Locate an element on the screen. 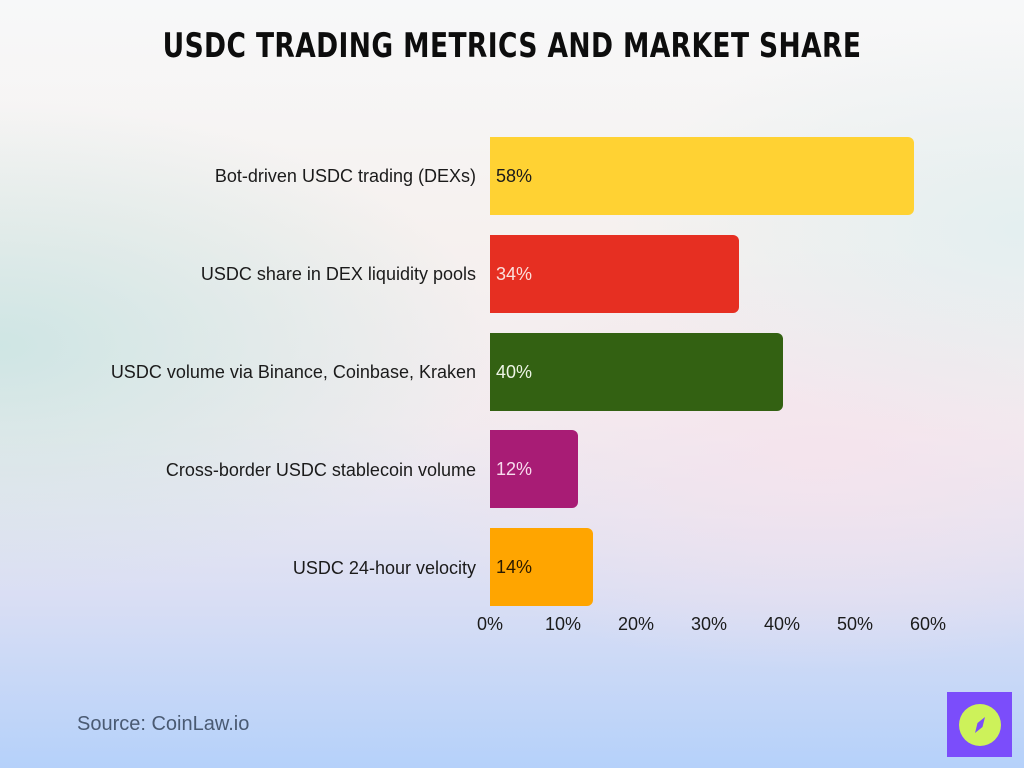 The image size is (1024, 768). bar-value-label: 40% is located at coordinates (514, 372).